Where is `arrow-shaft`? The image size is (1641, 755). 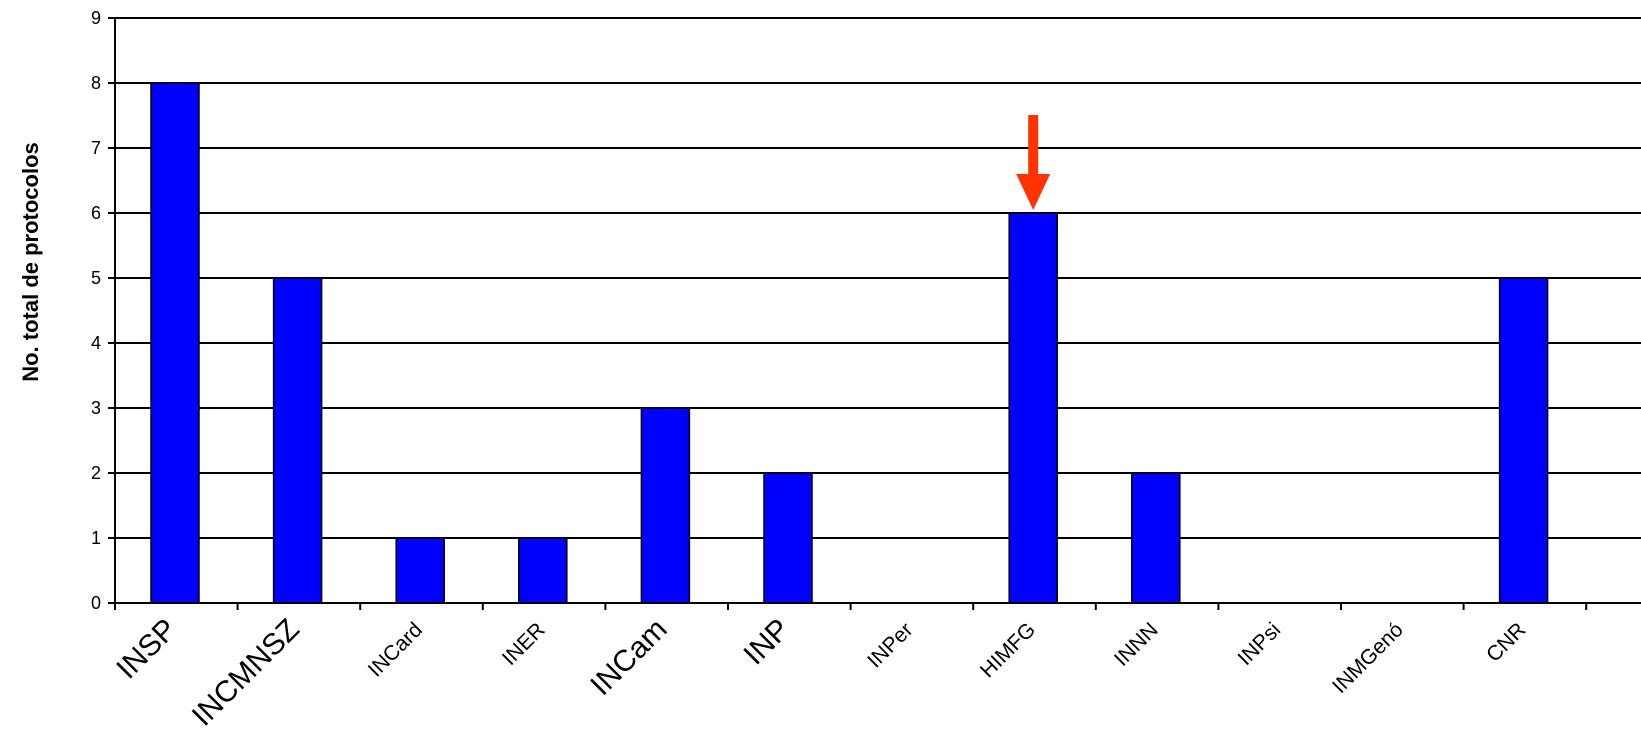
arrow-shaft is located at coordinates (1033, 146).